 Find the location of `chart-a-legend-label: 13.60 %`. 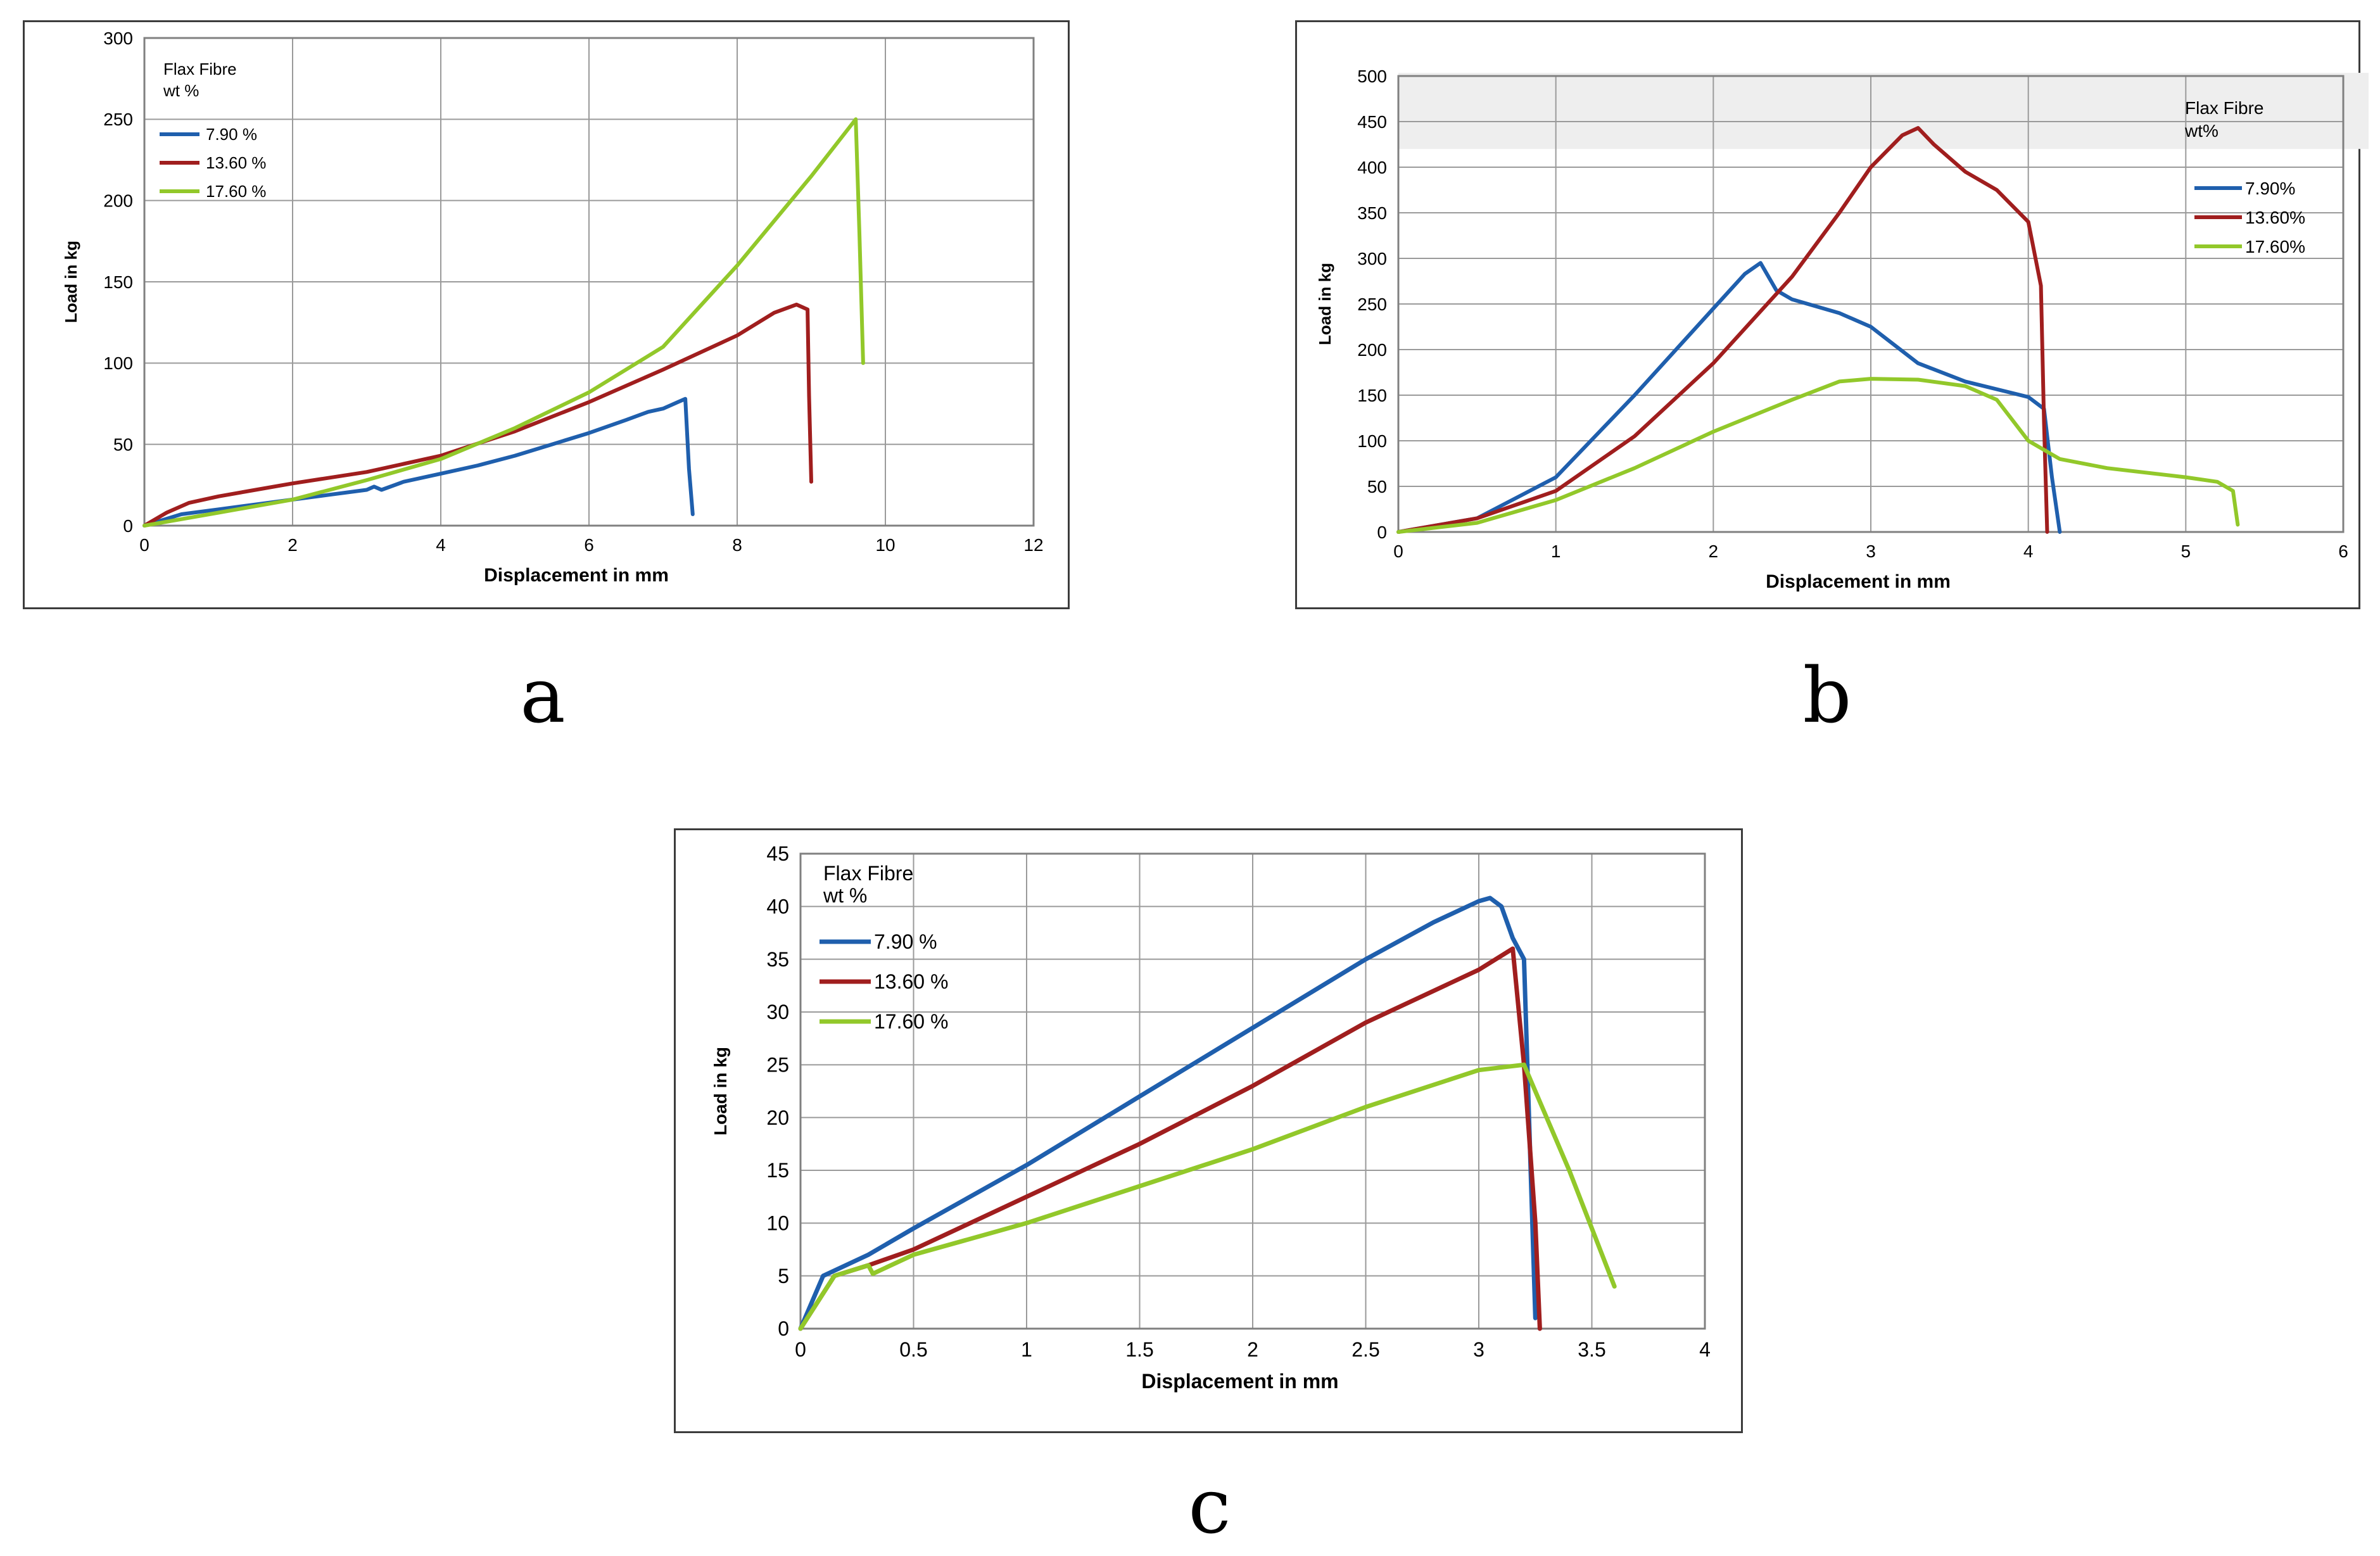

chart-a-legend-label: 13.60 % is located at coordinates (236, 162).